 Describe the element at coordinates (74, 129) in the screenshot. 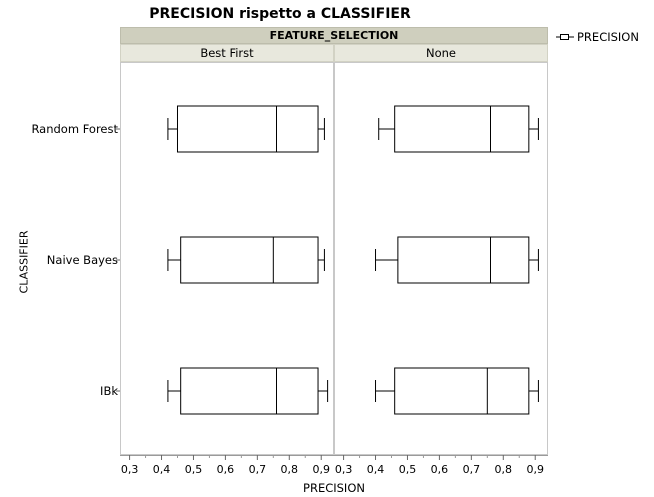

I see `y-tick-label-random-forest: Random Forest` at that location.